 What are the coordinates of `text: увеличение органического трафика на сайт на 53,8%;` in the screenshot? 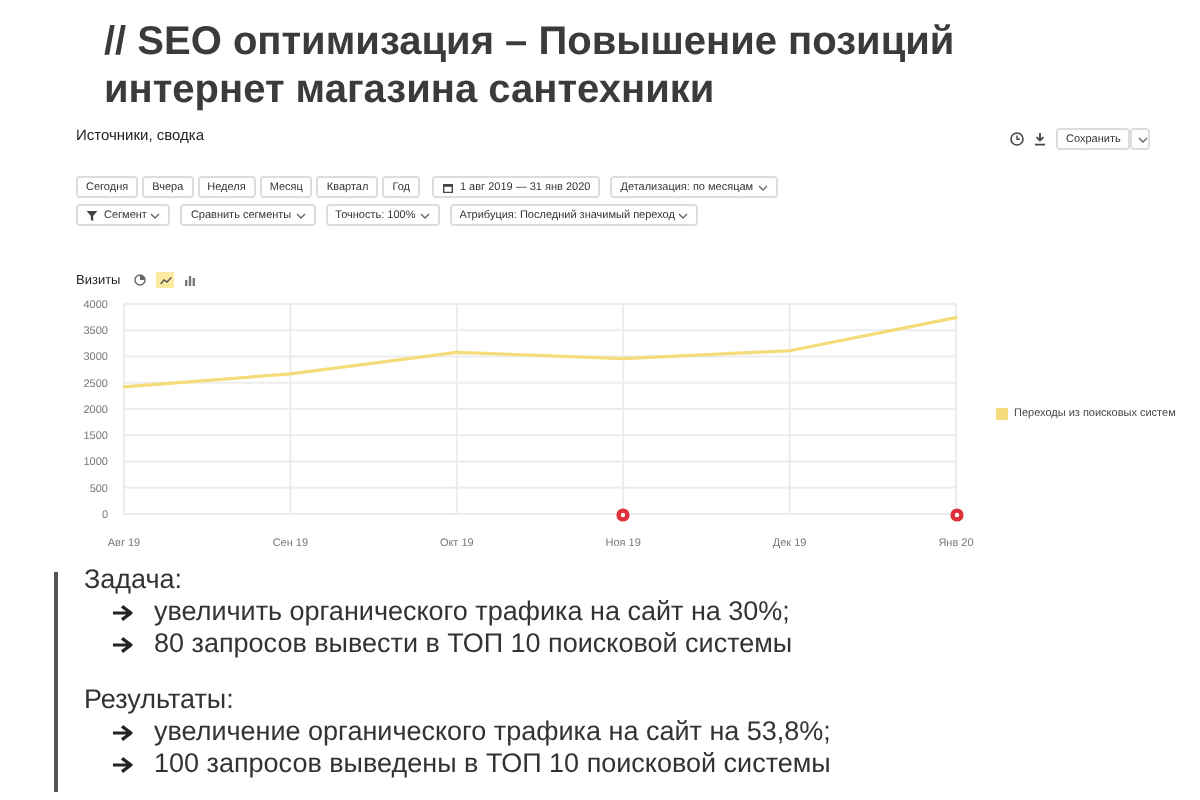 It's located at (492, 732).